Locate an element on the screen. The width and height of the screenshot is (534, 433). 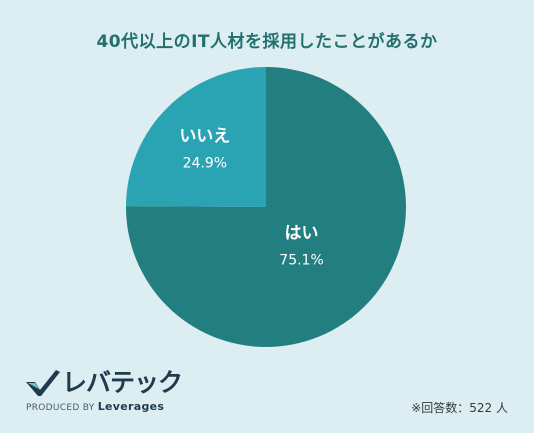
produced-by: PRODUCED BY Leverages is located at coordinates (104, 406).